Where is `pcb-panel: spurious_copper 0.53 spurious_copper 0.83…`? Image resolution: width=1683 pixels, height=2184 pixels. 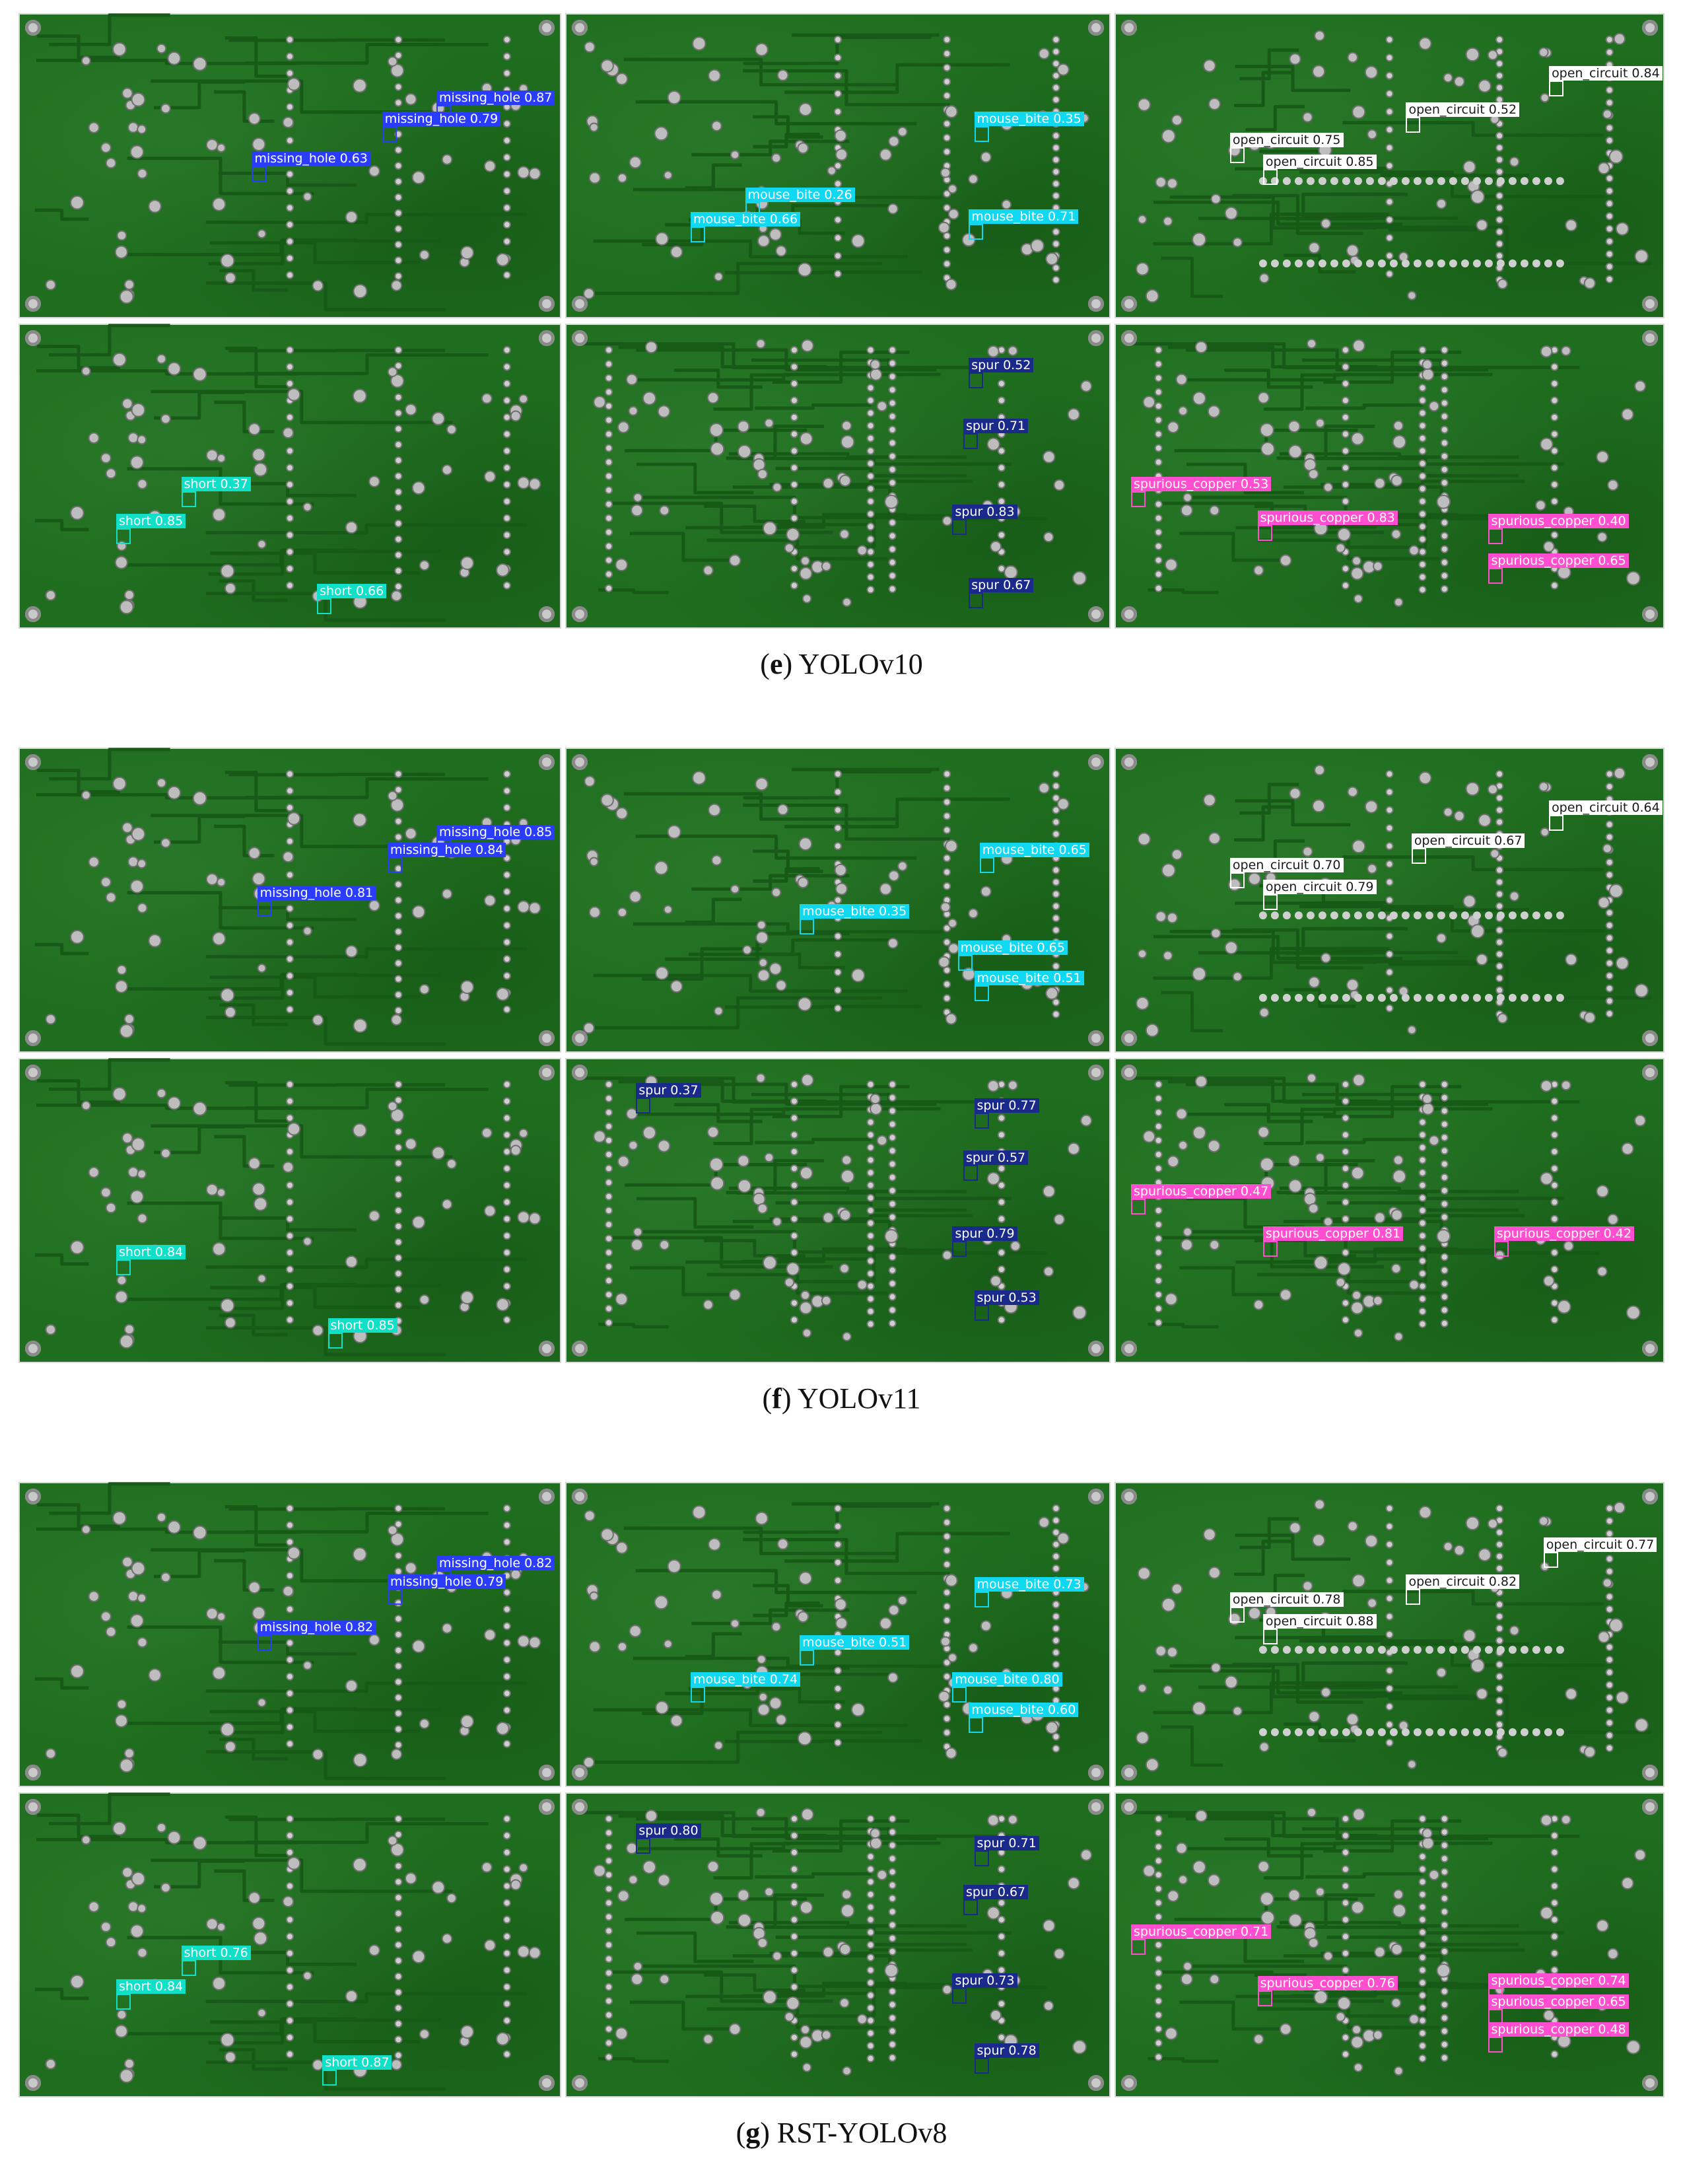
pcb-panel: spurious_copper 0.53 spurious_copper 0.83… is located at coordinates (1390, 476).